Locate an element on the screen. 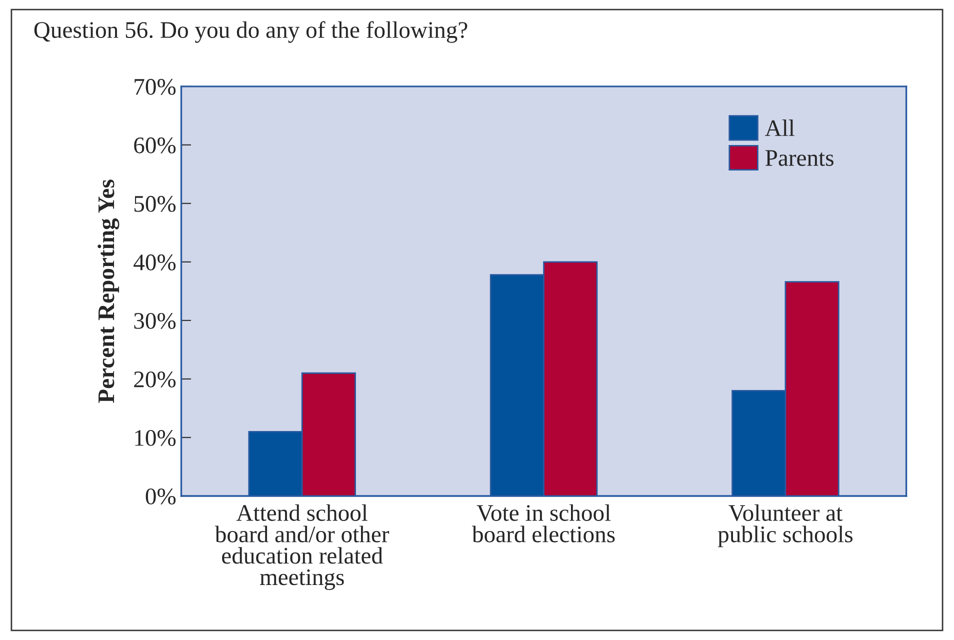 The width and height of the screenshot is (954, 640). chart-title: Question 56. Do you do any of the following? is located at coordinates (251, 32).